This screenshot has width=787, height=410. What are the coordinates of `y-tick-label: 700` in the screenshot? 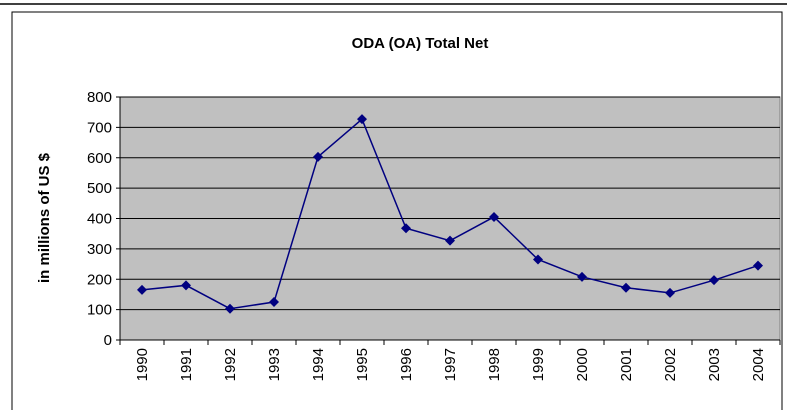 It's located at (99, 127).